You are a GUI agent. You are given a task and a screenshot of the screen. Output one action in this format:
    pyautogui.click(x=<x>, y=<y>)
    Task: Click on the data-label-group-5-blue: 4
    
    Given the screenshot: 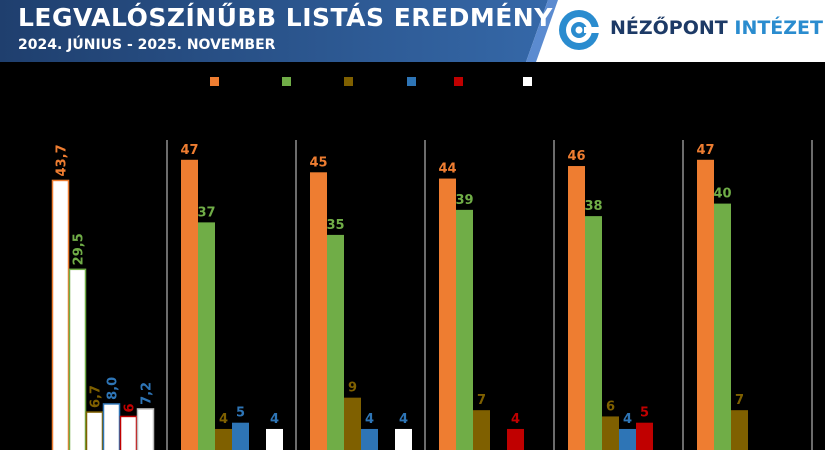 What is the action you would take?
    pyautogui.click(x=627, y=419)
    